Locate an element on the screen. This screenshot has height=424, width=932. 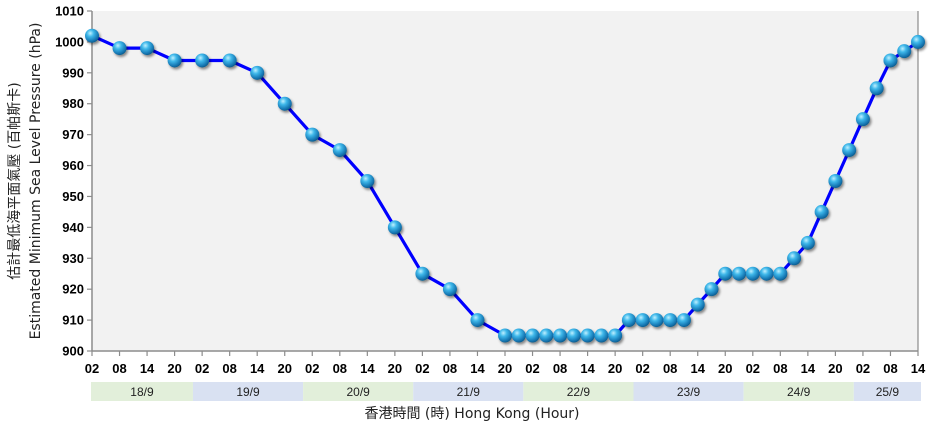
y-tick-label: 920 is located at coordinates (73, 289).